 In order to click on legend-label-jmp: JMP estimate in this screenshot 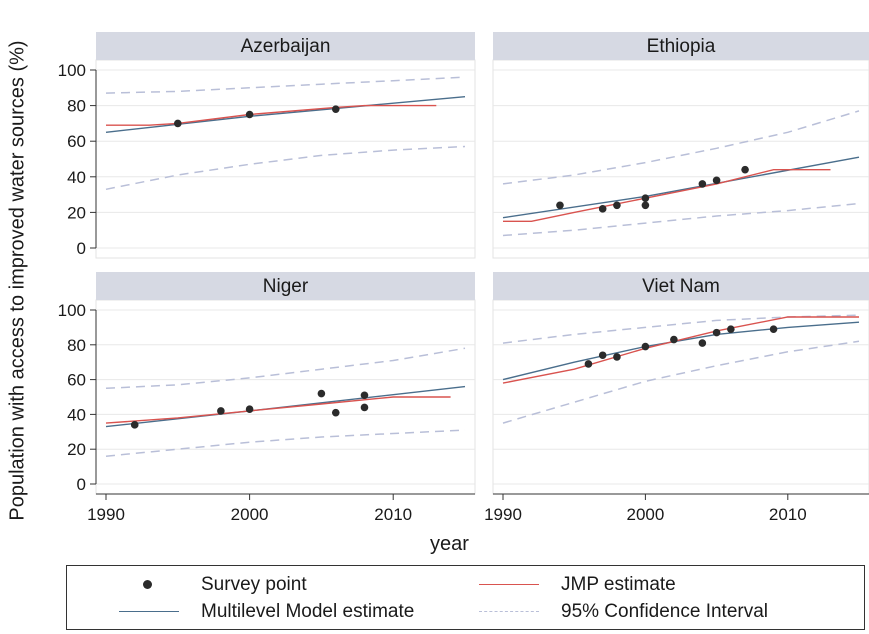, I will do `click(618, 584)`.